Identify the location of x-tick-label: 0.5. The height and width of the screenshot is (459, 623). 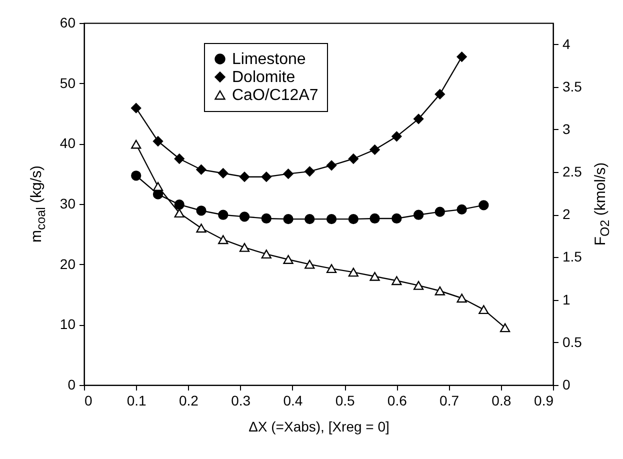
(345, 400).